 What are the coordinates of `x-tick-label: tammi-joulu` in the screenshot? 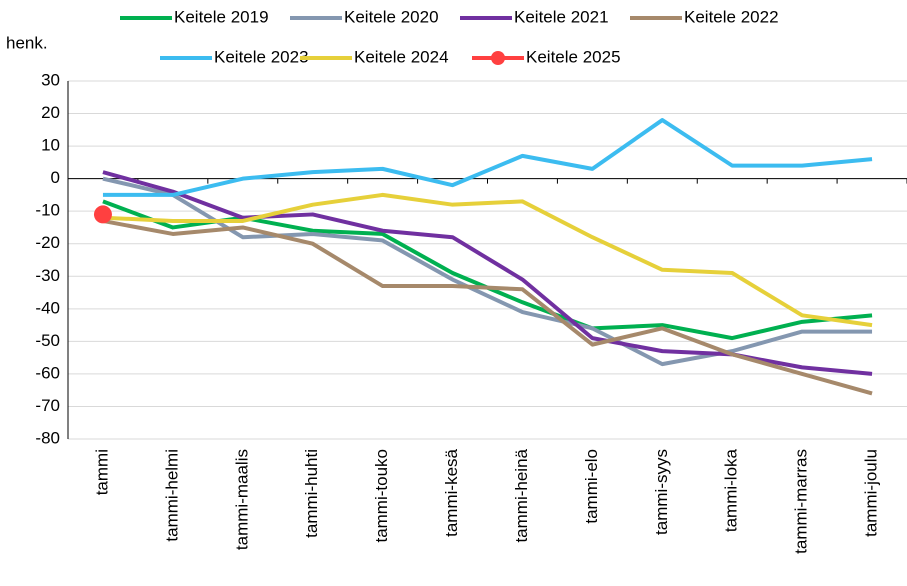 It's located at (871, 493).